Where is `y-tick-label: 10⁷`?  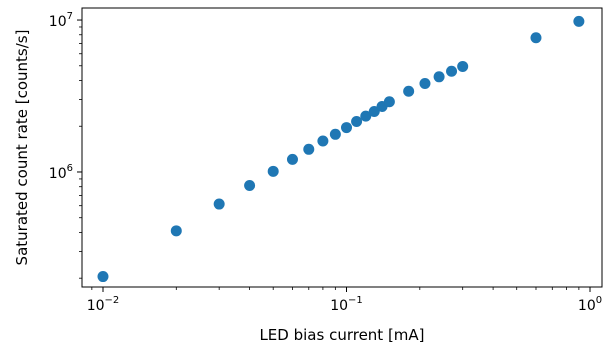 y-tick-label: 10⁷ is located at coordinates (61, 20).